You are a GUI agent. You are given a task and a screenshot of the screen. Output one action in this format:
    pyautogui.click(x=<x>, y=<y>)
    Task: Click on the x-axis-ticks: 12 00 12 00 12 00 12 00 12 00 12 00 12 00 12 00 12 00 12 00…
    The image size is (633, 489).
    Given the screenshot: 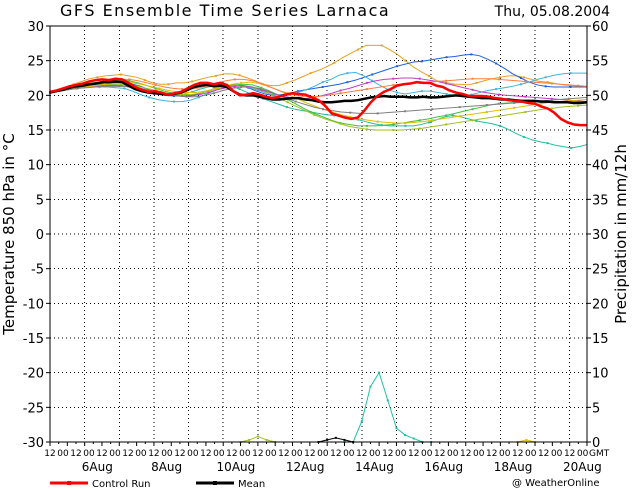 What is the action you would take?
    pyautogui.click(x=327, y=458)
    